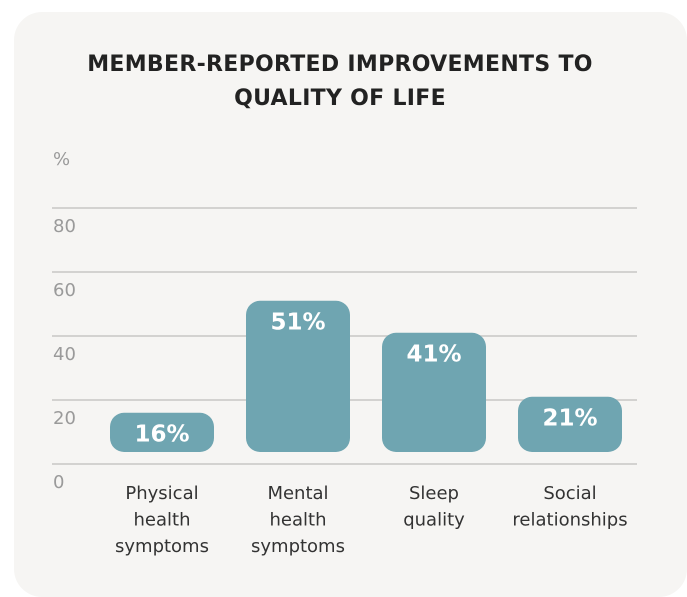  I want to click on y-tick-label: 40, so click(64, 354).